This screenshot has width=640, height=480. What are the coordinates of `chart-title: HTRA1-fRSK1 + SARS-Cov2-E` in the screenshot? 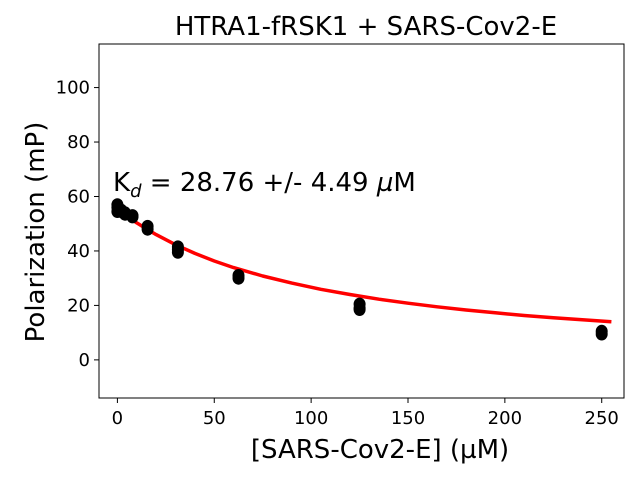 It's located at (366, 27).